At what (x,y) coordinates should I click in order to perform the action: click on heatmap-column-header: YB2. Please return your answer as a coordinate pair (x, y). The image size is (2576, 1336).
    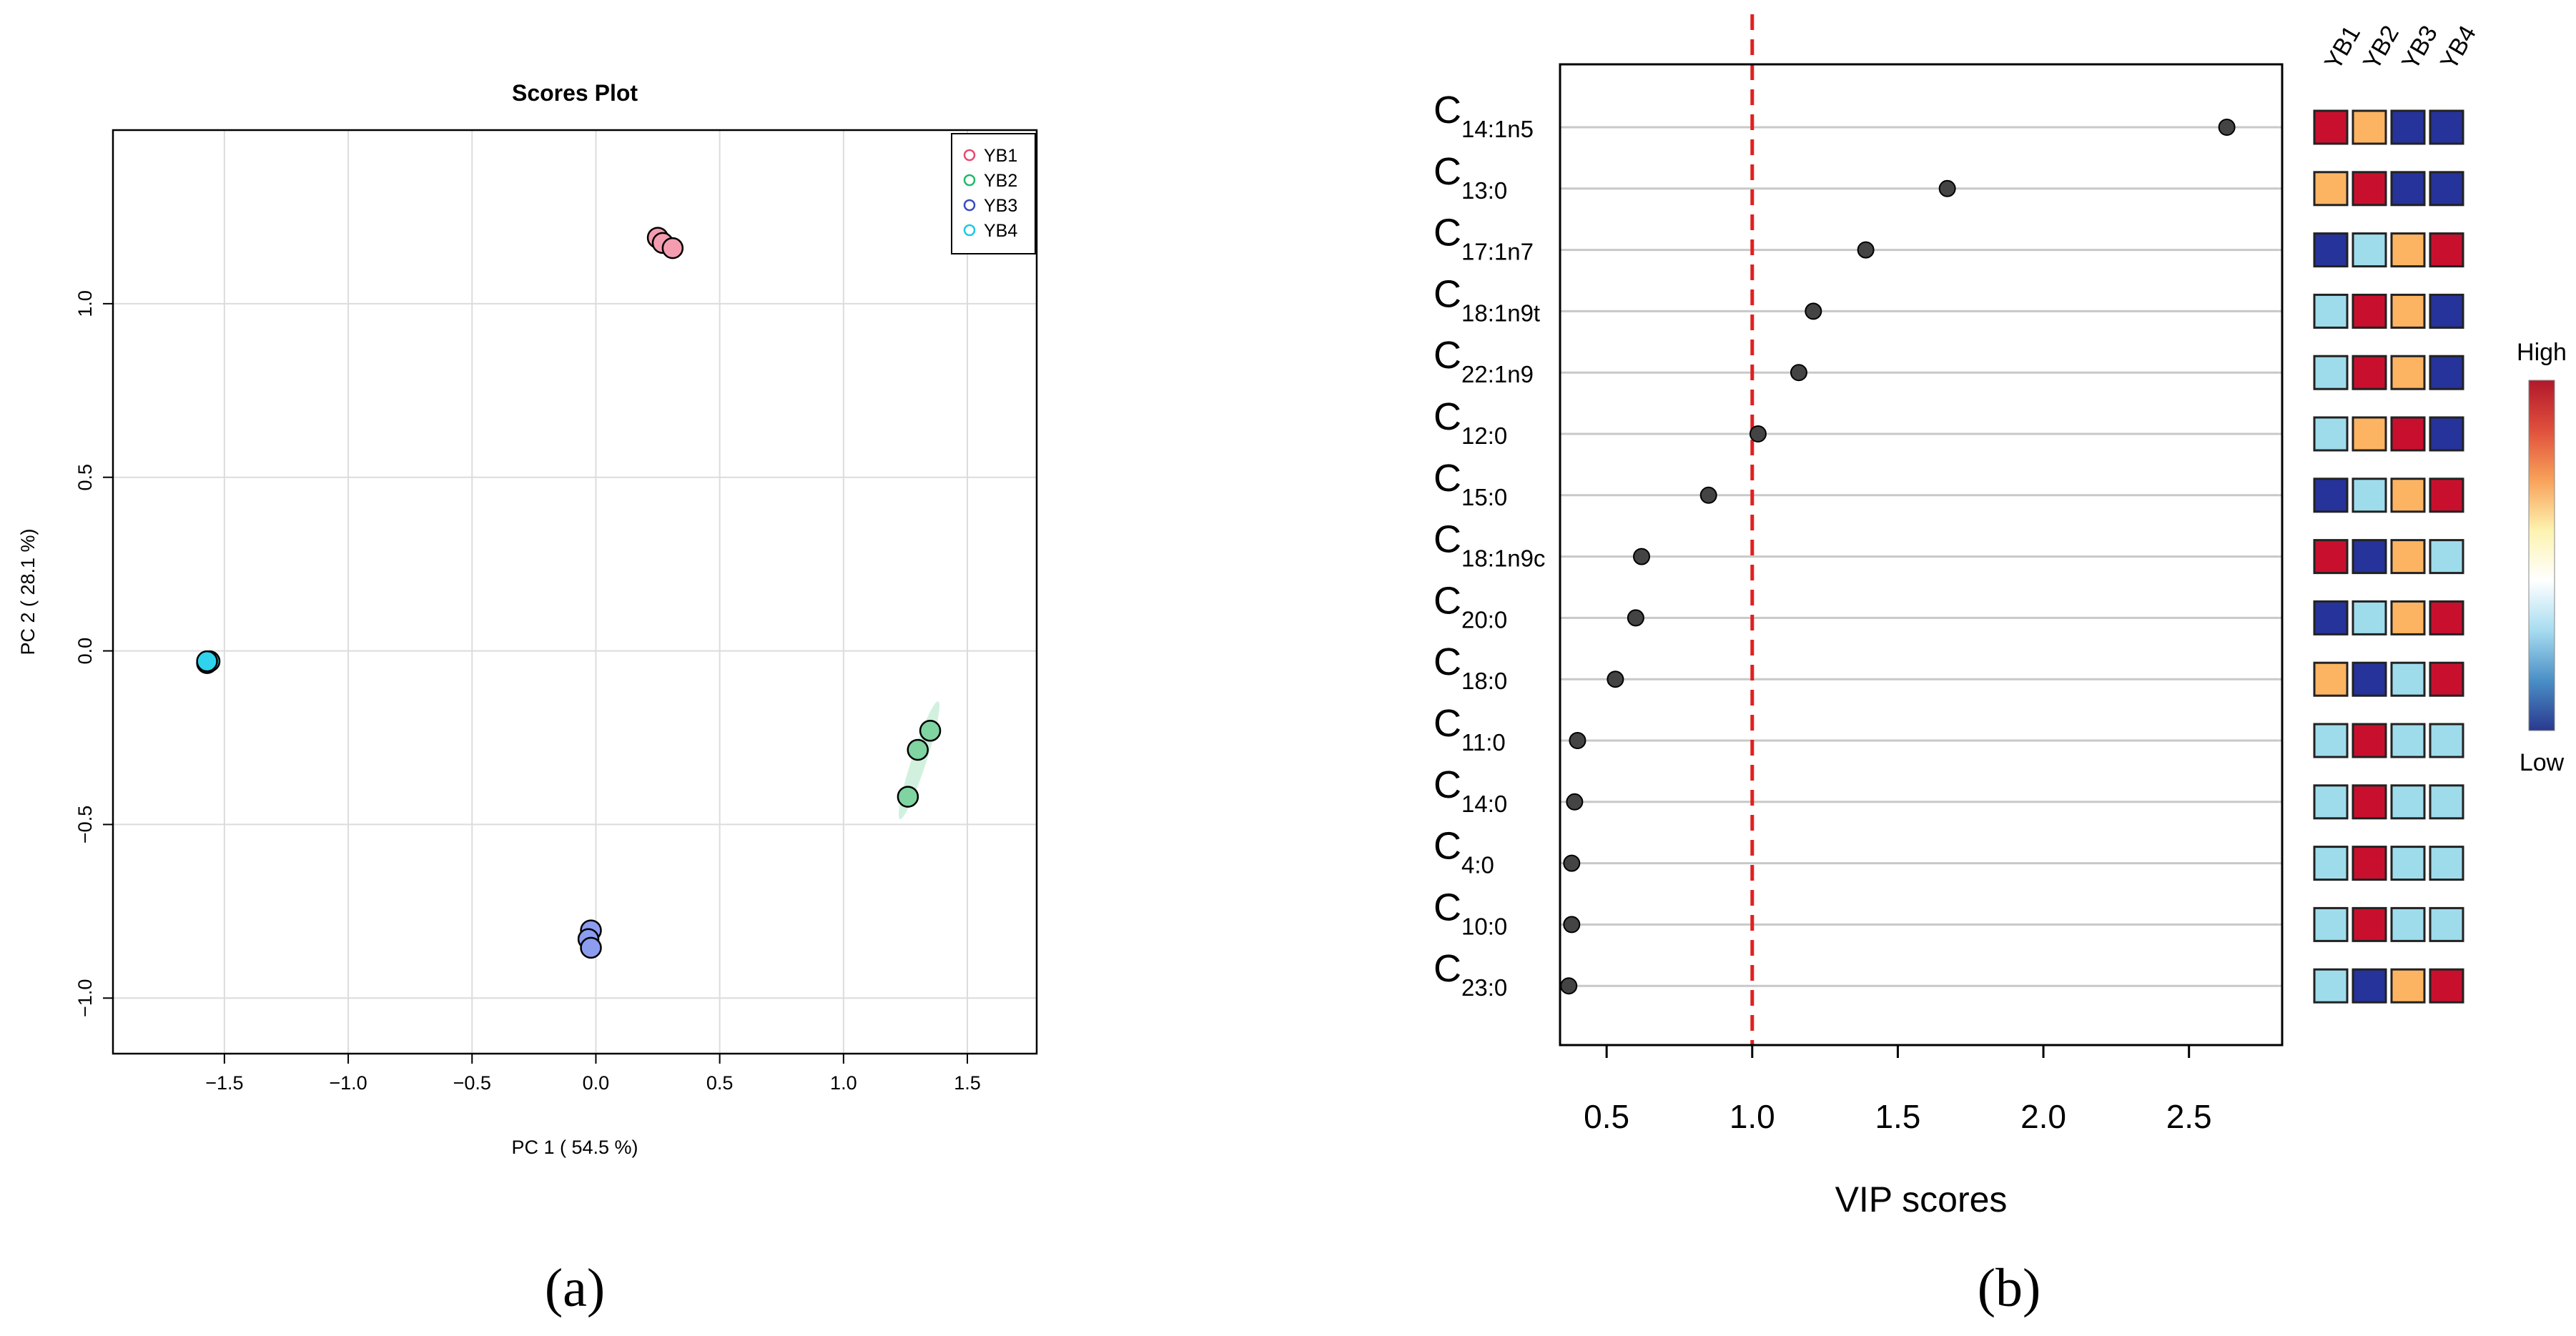
    Looking at the image, I should click on (2381, 47).